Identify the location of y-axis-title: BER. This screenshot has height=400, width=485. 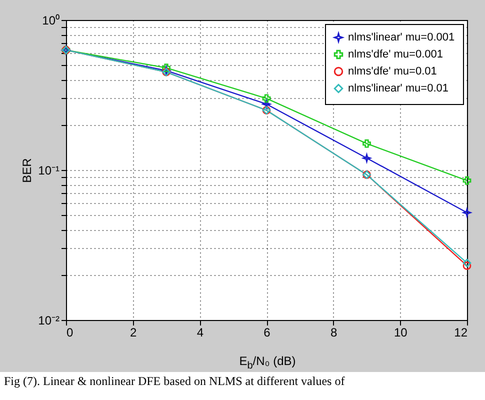
(27, 170).